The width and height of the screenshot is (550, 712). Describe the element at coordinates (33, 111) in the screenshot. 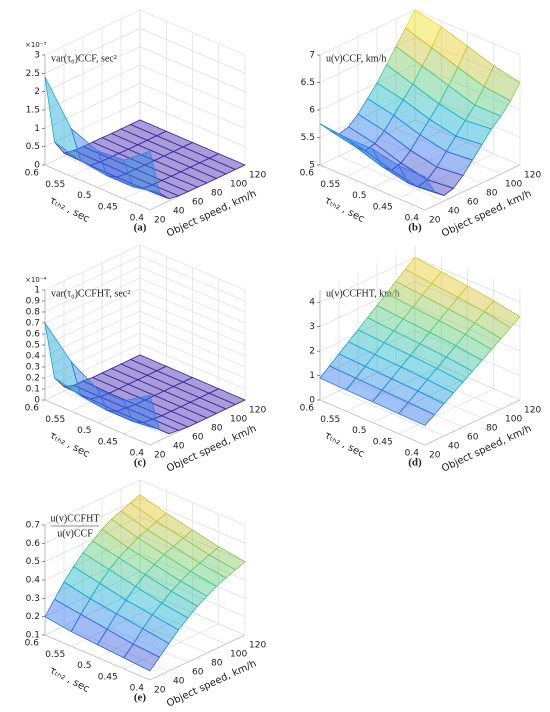

I see `z-tick-label: 1.5` at that location.